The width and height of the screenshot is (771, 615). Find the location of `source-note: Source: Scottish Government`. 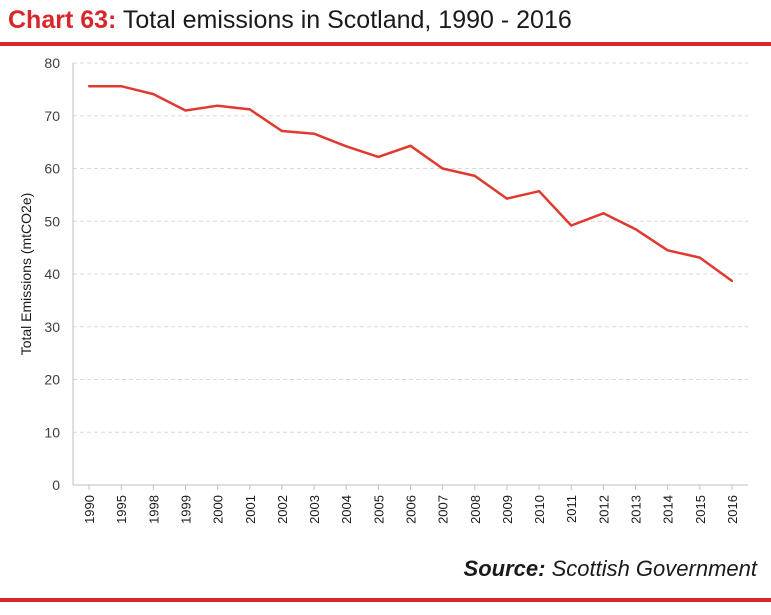

source-note: Source: Scottish Government is located at coordinates (610, 569).